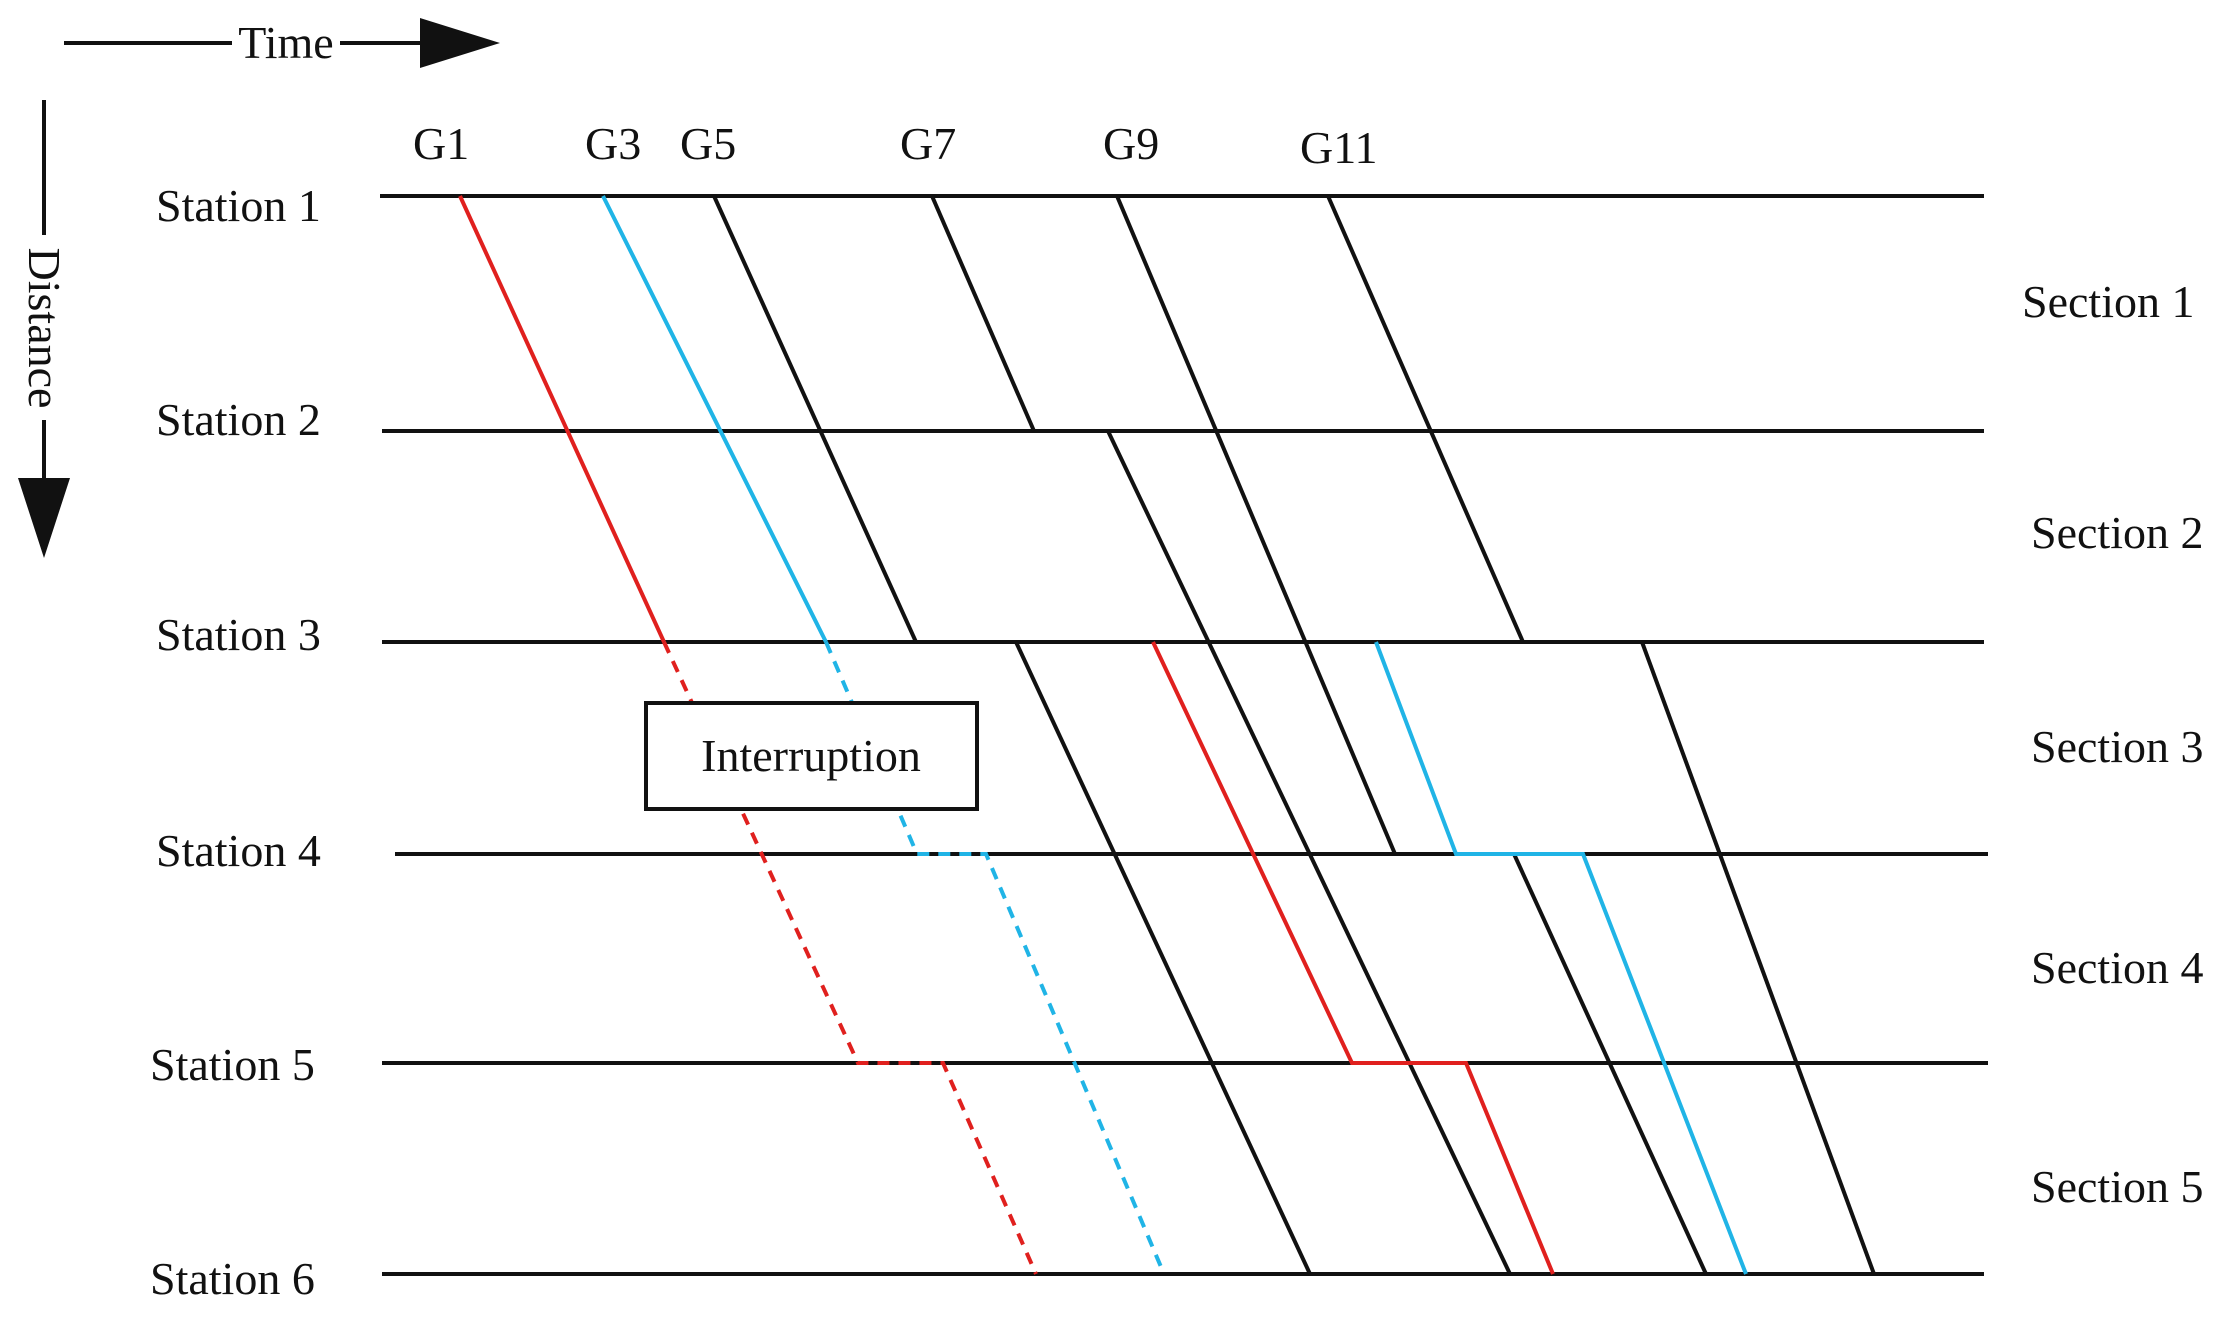 The image size is (2240, 1336). Describe the element at coordinates (850, 958) in the screenshot. I see `train-path-g1-during-interruption` at that location.